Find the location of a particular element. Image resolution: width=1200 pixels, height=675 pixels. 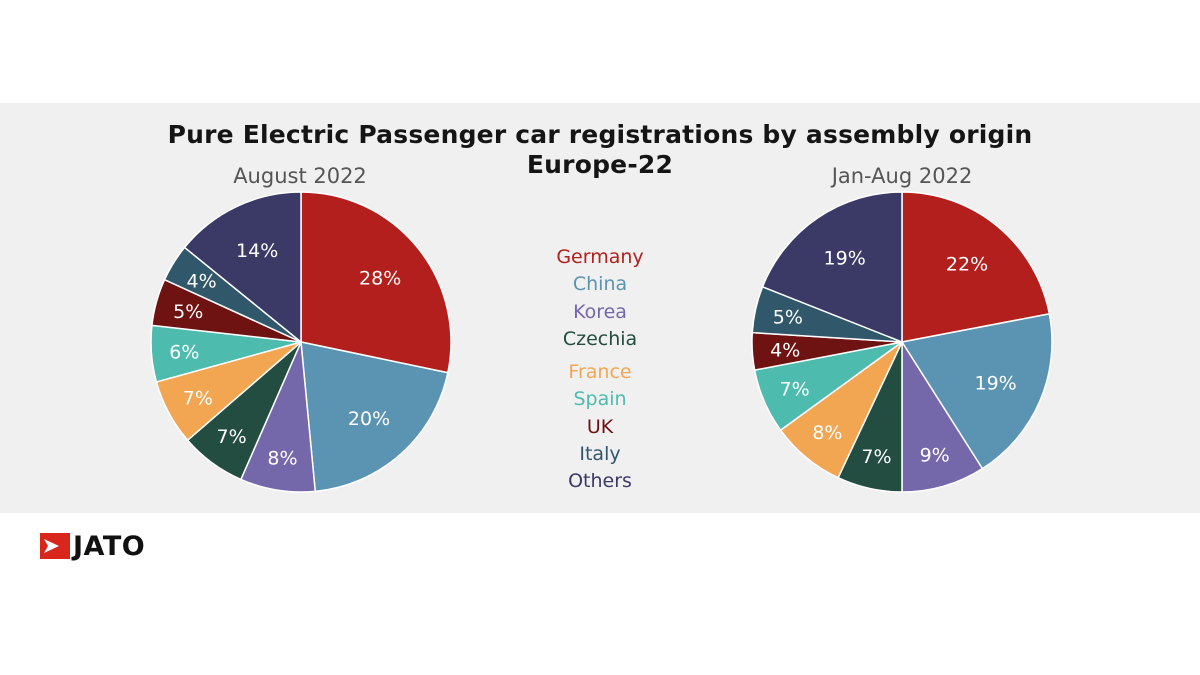

slice-label-france: 7% is located at coordinates (198, 398).